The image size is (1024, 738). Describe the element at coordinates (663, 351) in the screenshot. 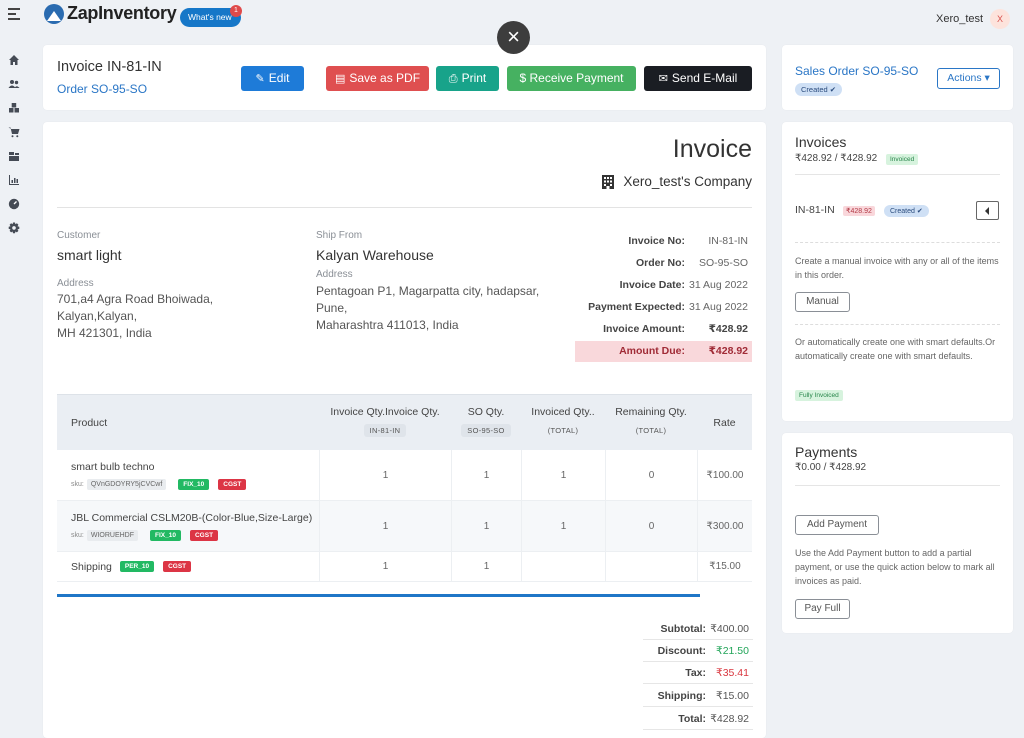

I see `meta-amount-due: Amount Due: ₹428.92` at that location.